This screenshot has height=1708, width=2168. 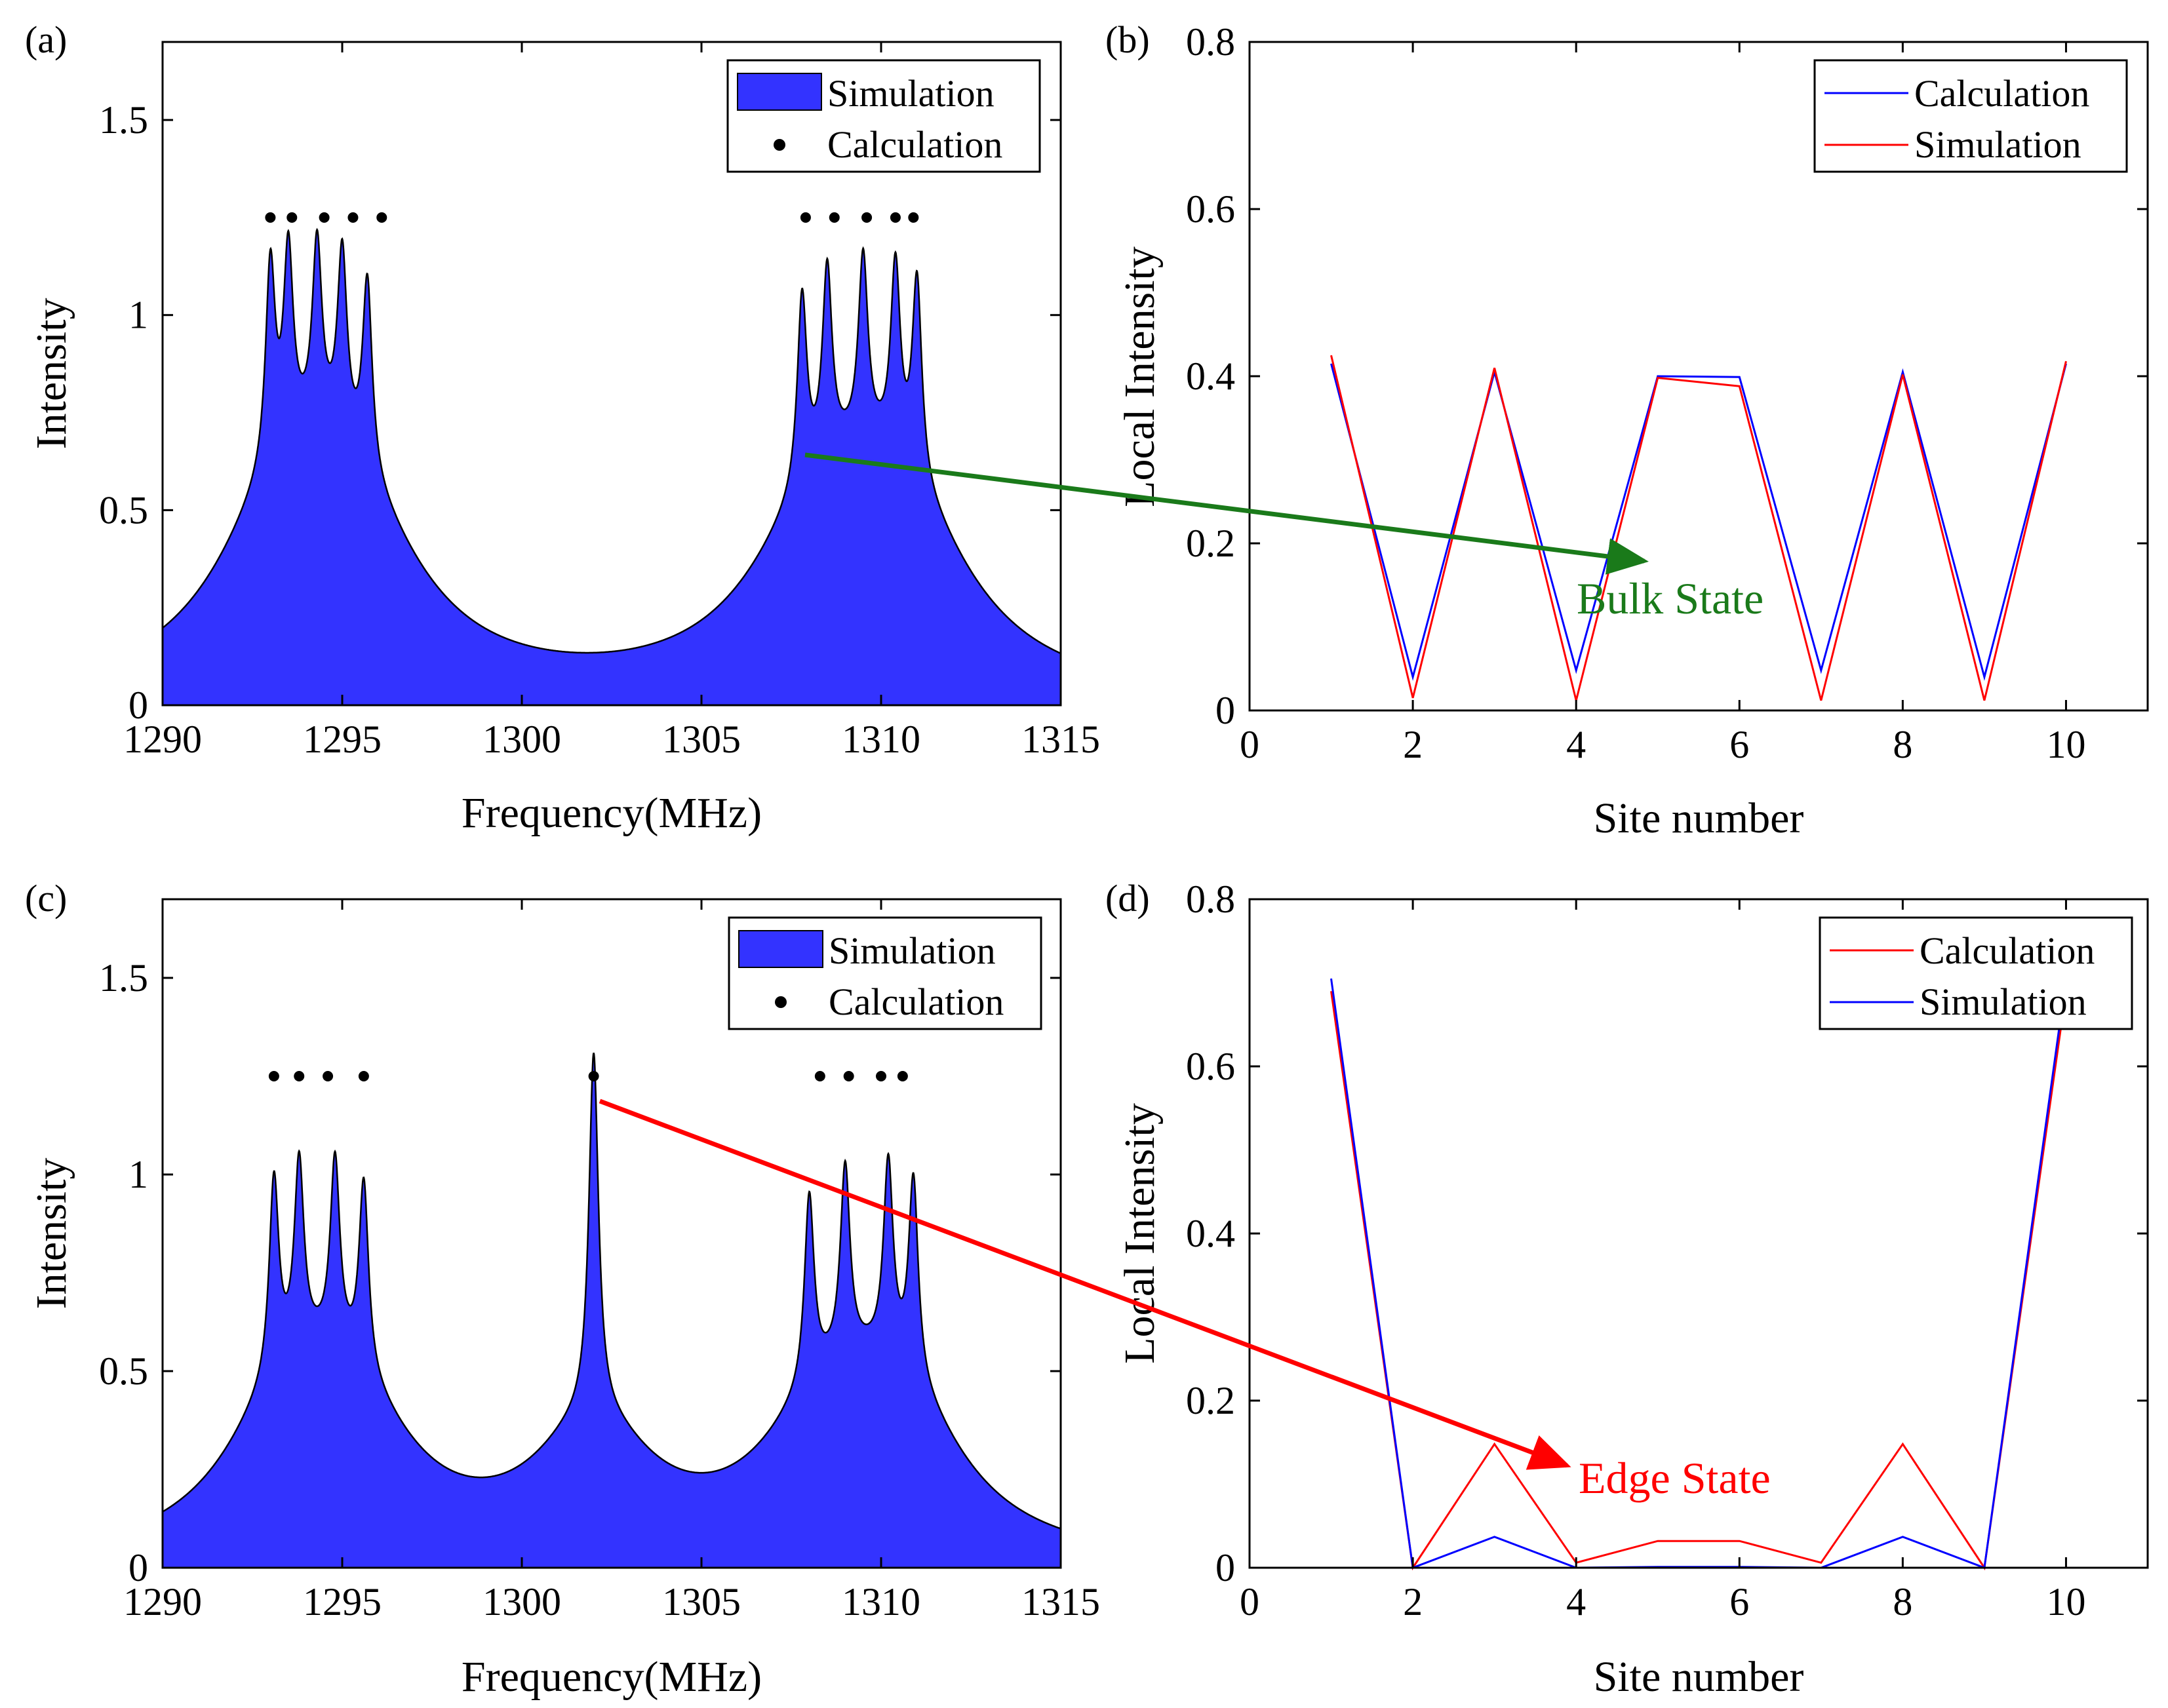 What do you see at coordinates (51, 374) in the screenshot?
I see `y-axis-label-a: Intensity` at bounding box center [51, 374].